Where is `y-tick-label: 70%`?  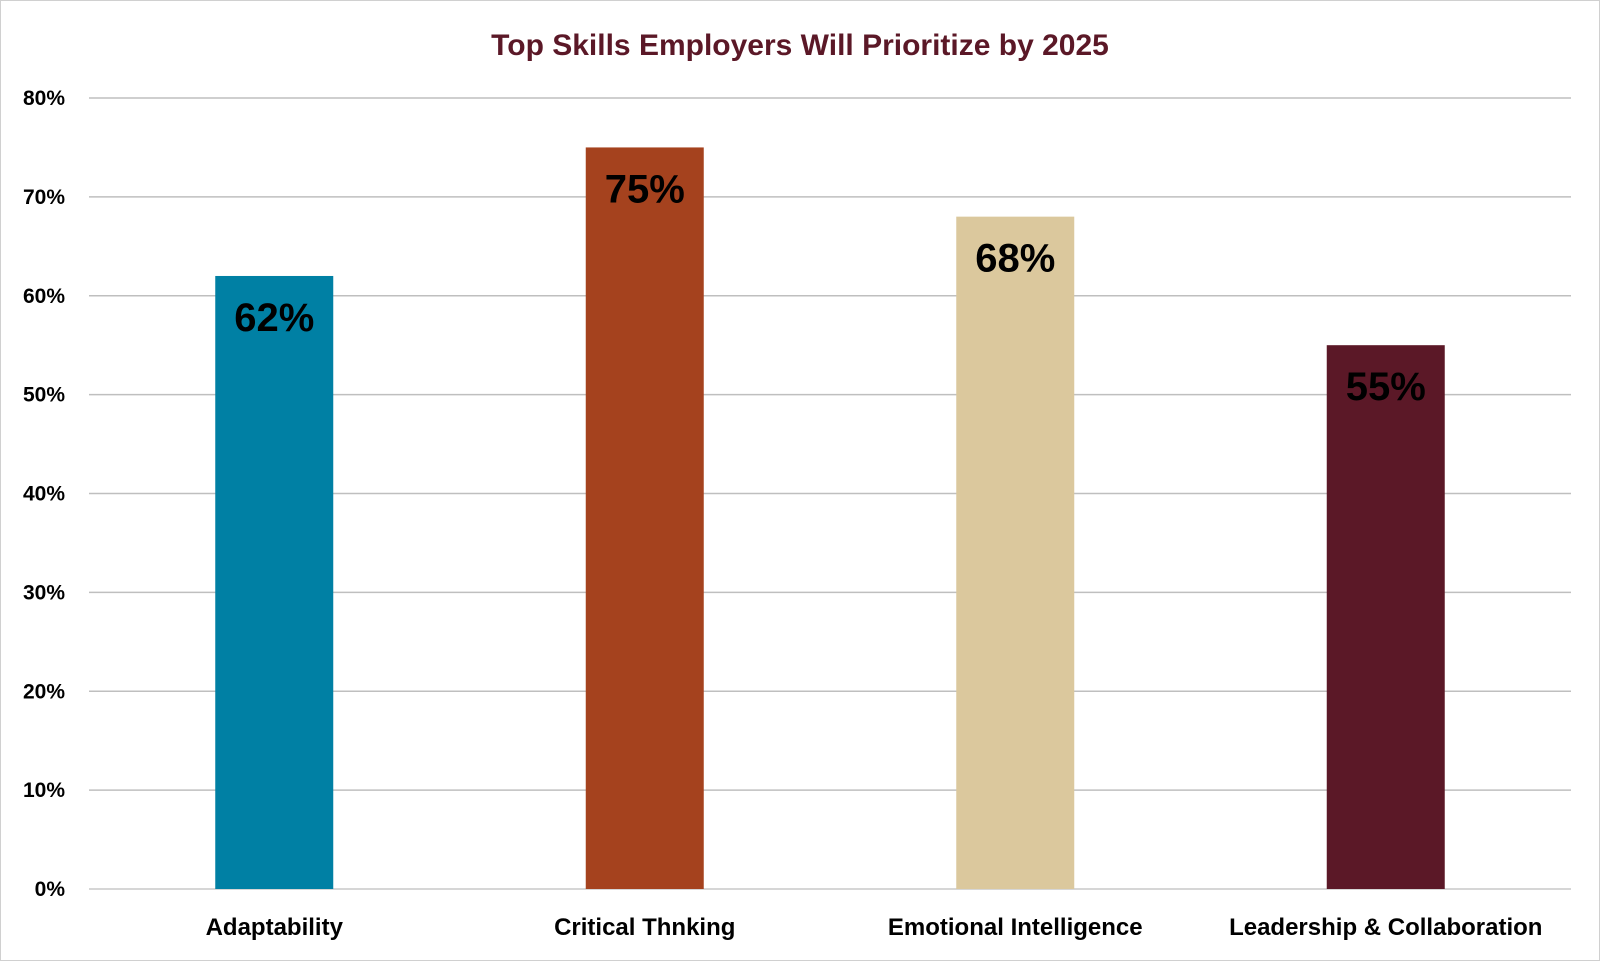 y-tick-label: 70% is located at coordinates (44, 197).